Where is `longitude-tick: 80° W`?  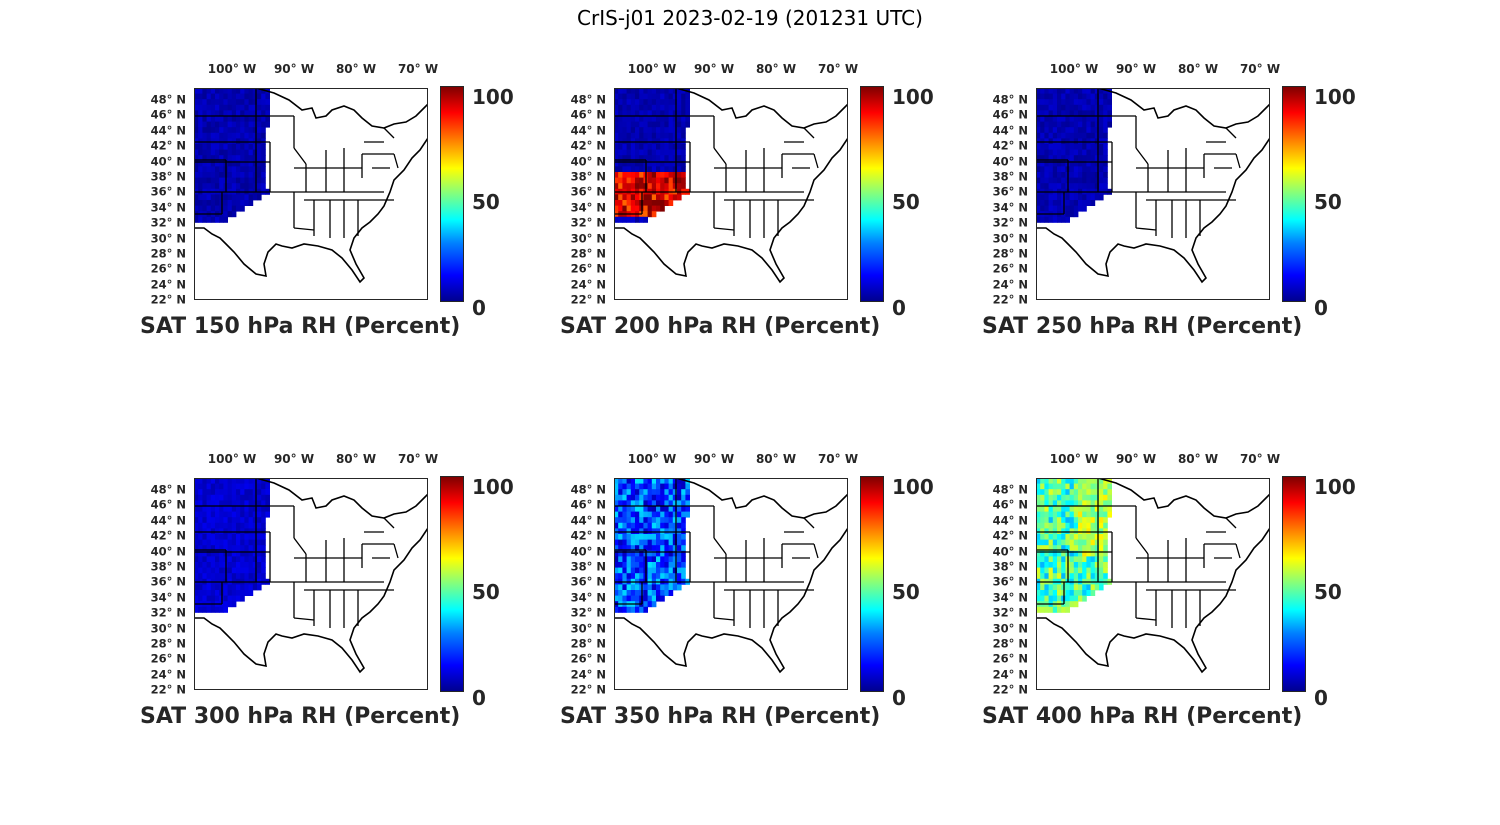
longitude-tick: 80° W is located at coordinates (1198, 459).